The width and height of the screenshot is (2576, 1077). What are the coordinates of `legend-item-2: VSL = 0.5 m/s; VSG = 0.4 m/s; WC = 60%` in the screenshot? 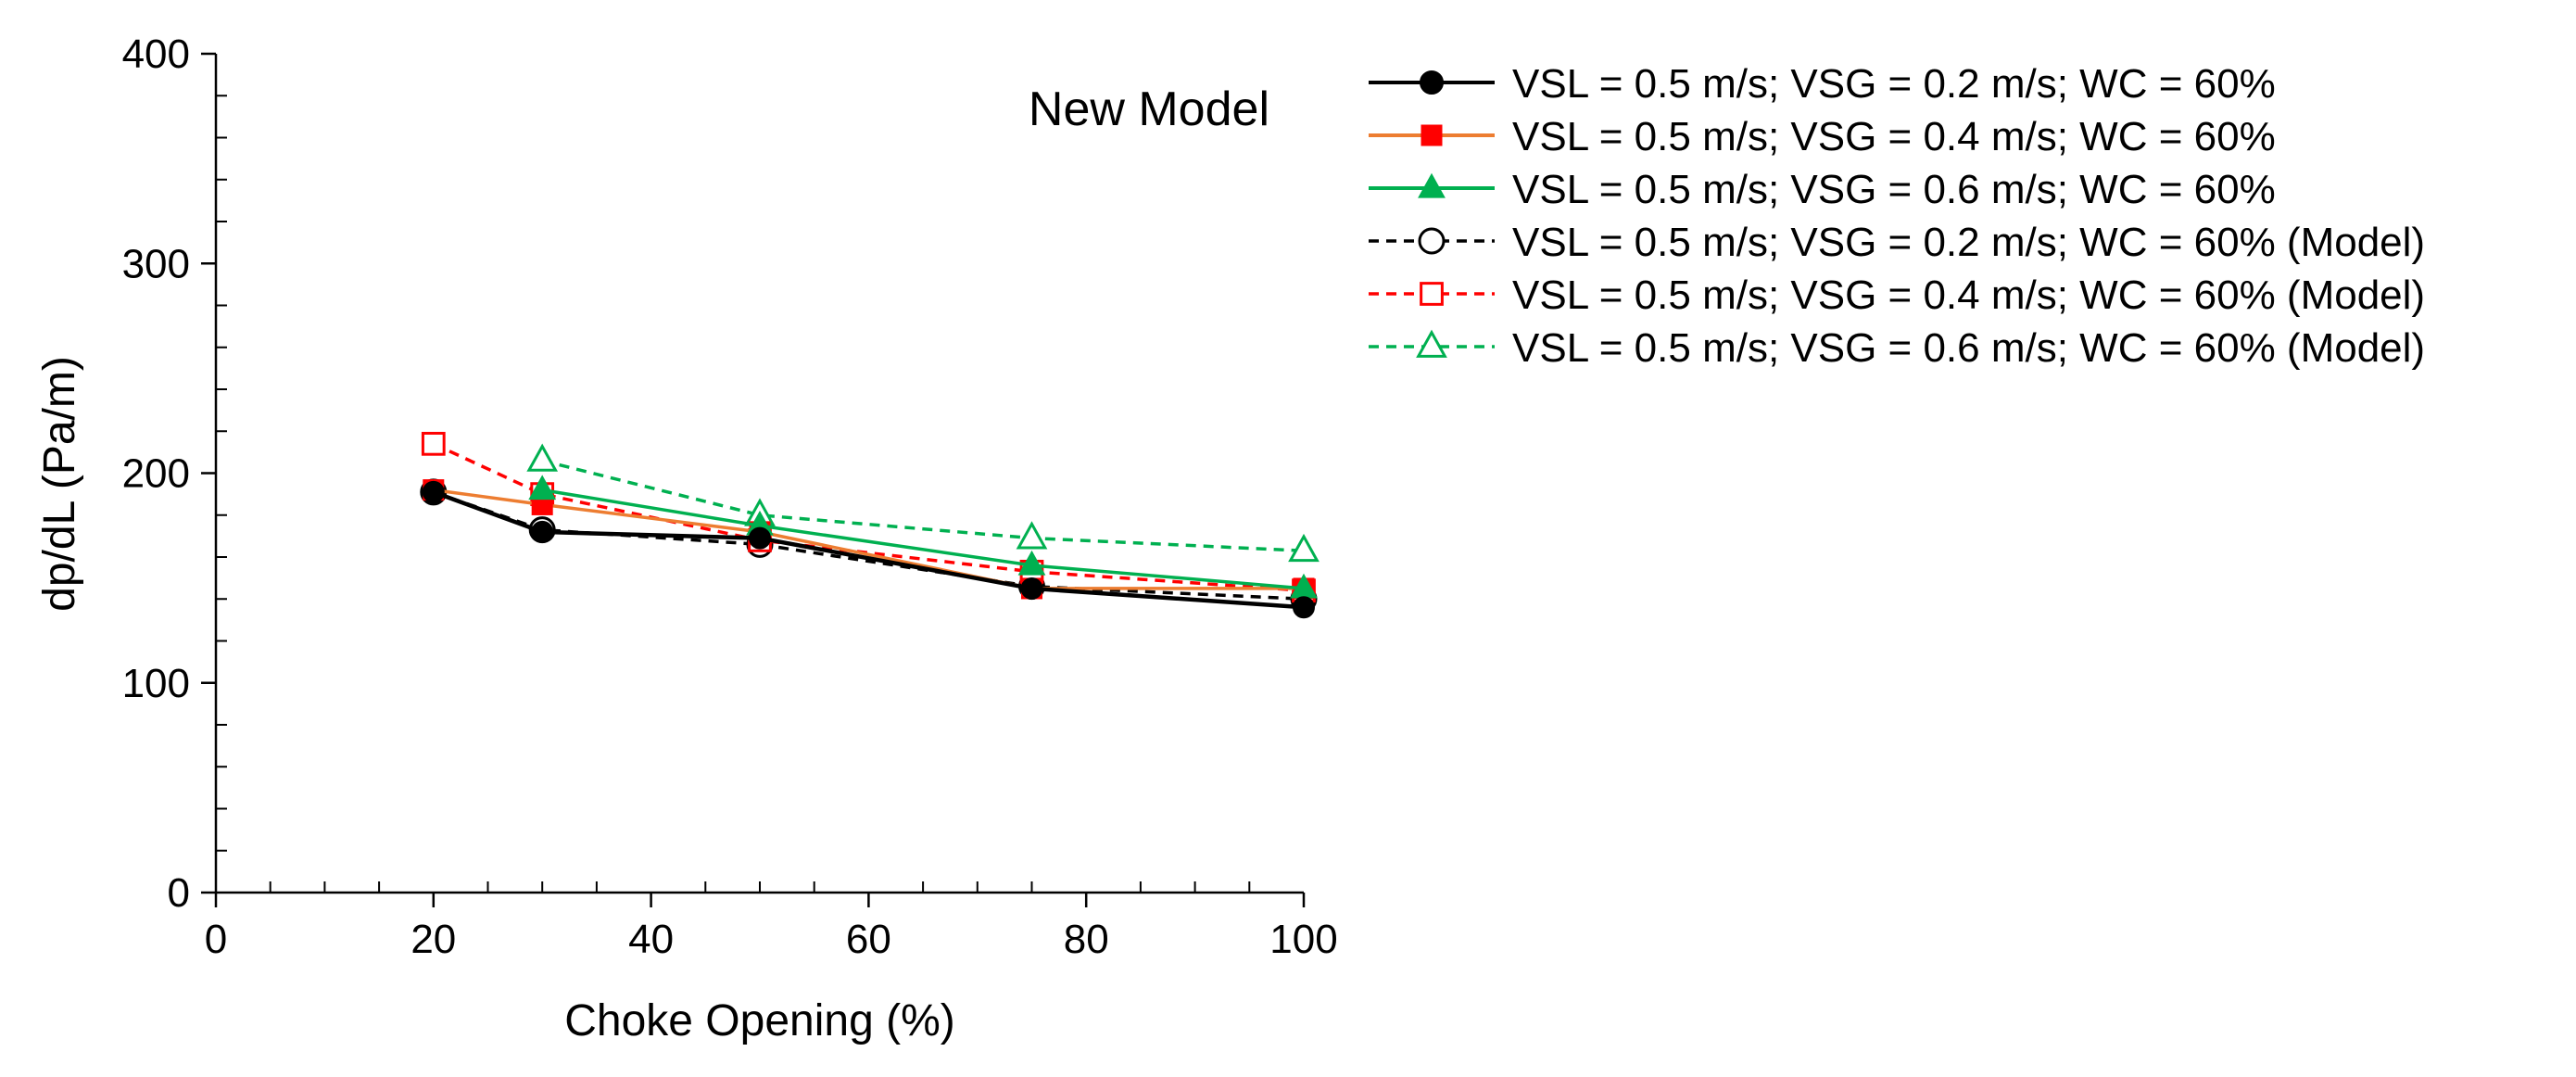 It's located at (1823, 136).